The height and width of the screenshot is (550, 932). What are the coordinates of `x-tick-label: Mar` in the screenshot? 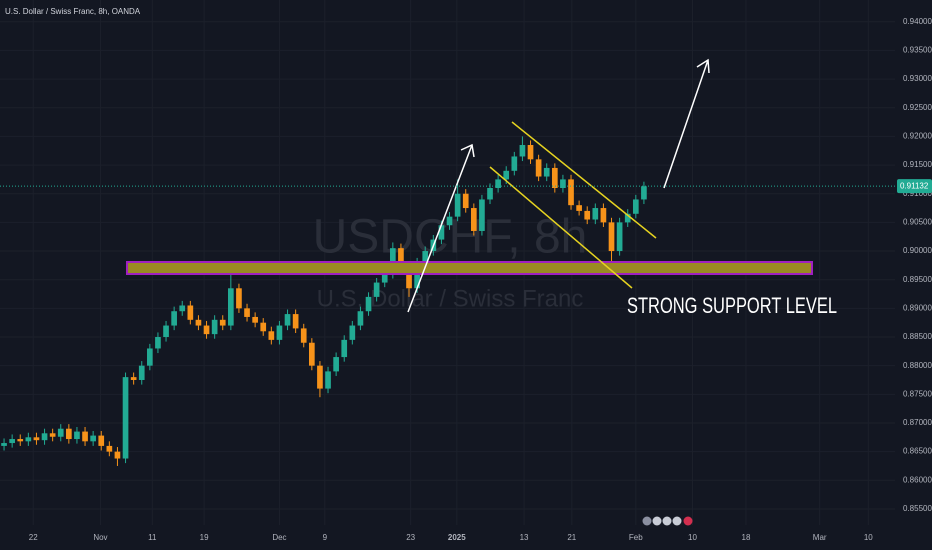 It's located at (820, 537).